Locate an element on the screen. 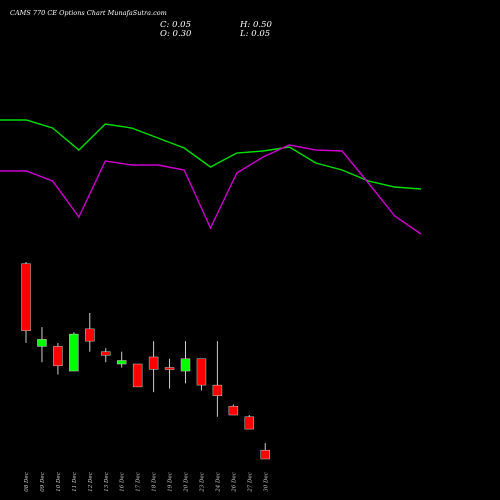 This screenshot has height=500, width=500. x-tick-label: 26 Dec is located at coordinates (234, 482).